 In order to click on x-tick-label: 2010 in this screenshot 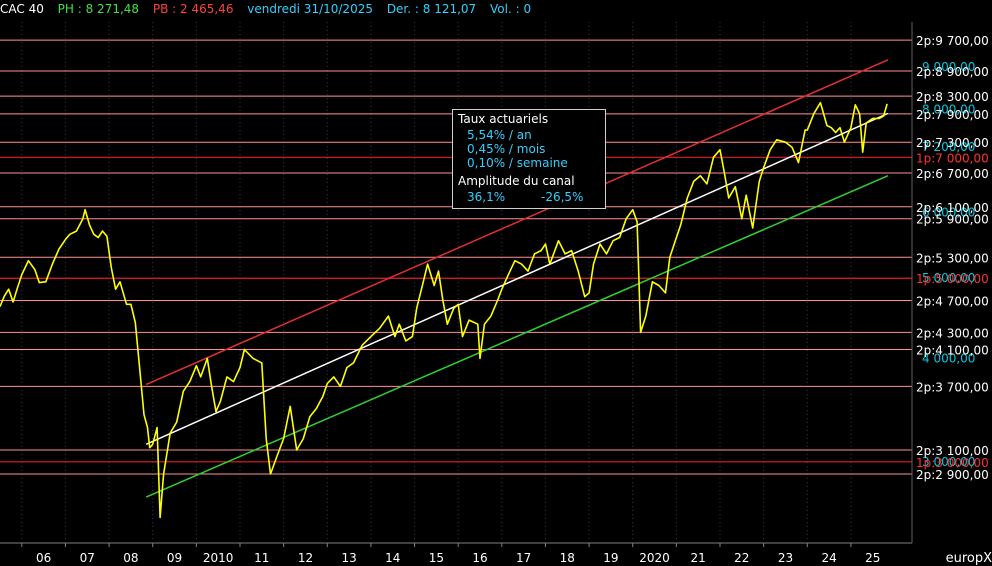, I will do `click(218, 558)`.